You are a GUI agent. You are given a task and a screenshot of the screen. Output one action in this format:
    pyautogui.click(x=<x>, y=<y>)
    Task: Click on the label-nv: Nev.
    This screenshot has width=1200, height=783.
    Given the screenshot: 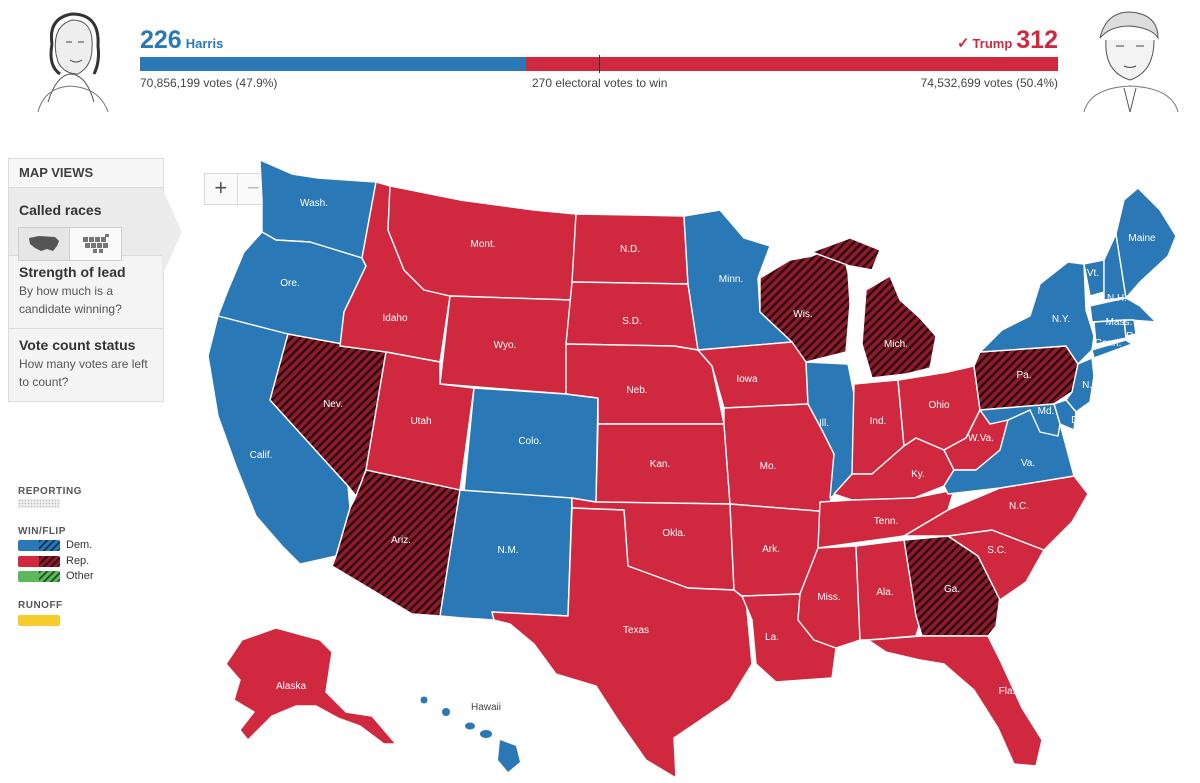 What is the action you would take?
    pyautogui.click(x=333, y=404)
    